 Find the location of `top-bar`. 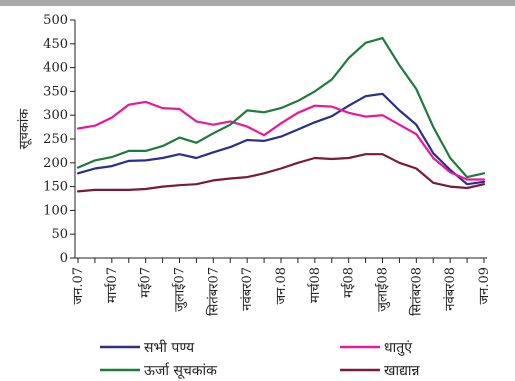

top-bar is located at coordinates (257, 3).